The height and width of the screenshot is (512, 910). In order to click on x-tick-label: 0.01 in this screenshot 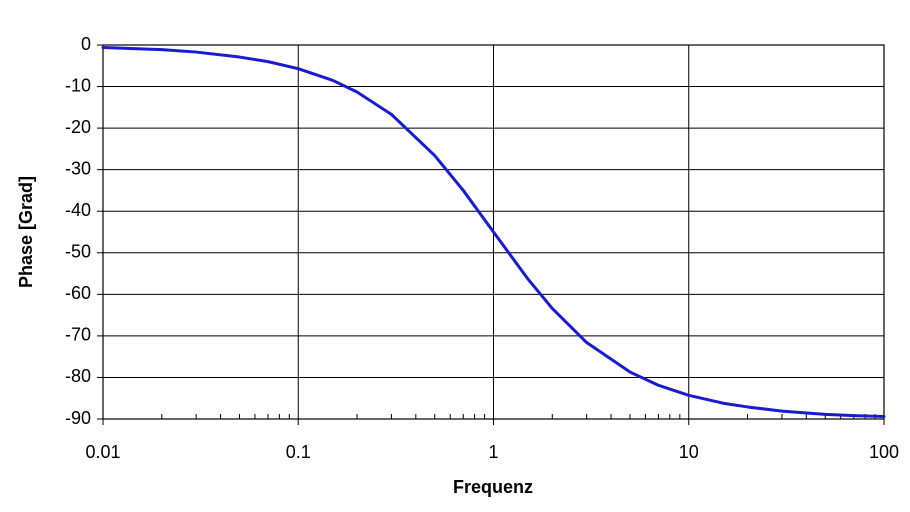, I will do `click(102, 452)`.